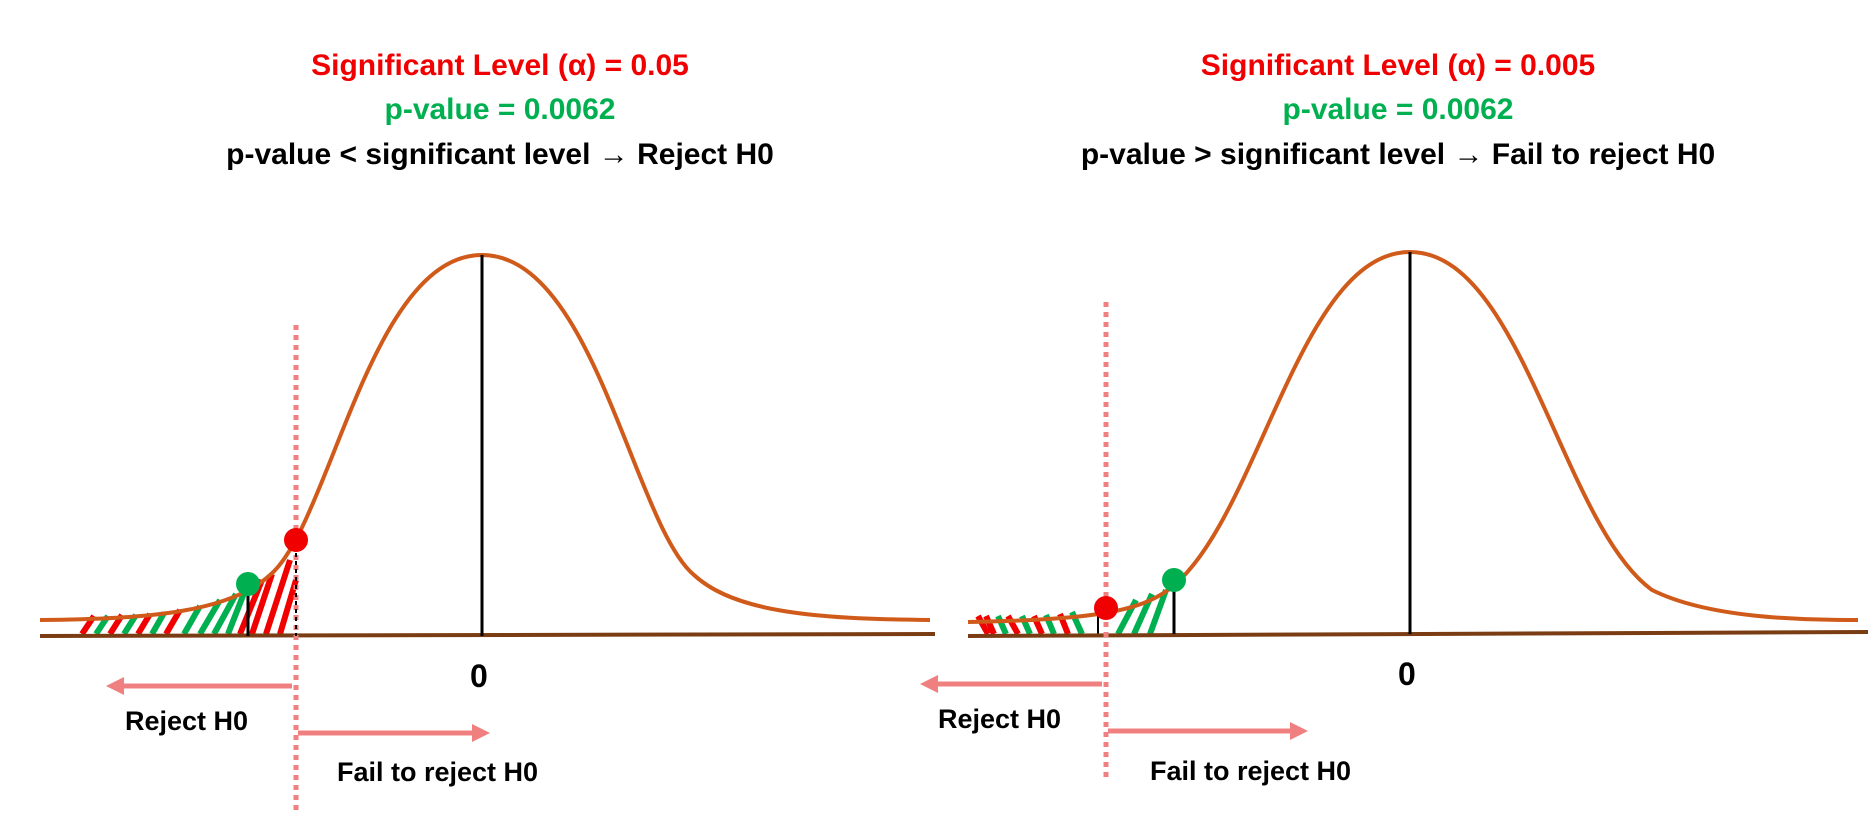 Image resolution: width=1876 pixels, height=832 pixels. Describe the element at coordinates (500, 65) in the screenshot. I see `alpha-heading: Significant Level (α) = 0.05` at that location.